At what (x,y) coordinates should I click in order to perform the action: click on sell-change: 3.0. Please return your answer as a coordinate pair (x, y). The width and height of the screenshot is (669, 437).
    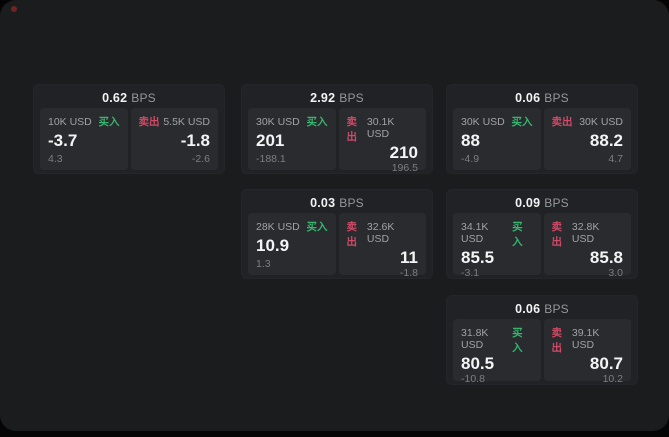
    Looking at the image, I should click on (615, 273).